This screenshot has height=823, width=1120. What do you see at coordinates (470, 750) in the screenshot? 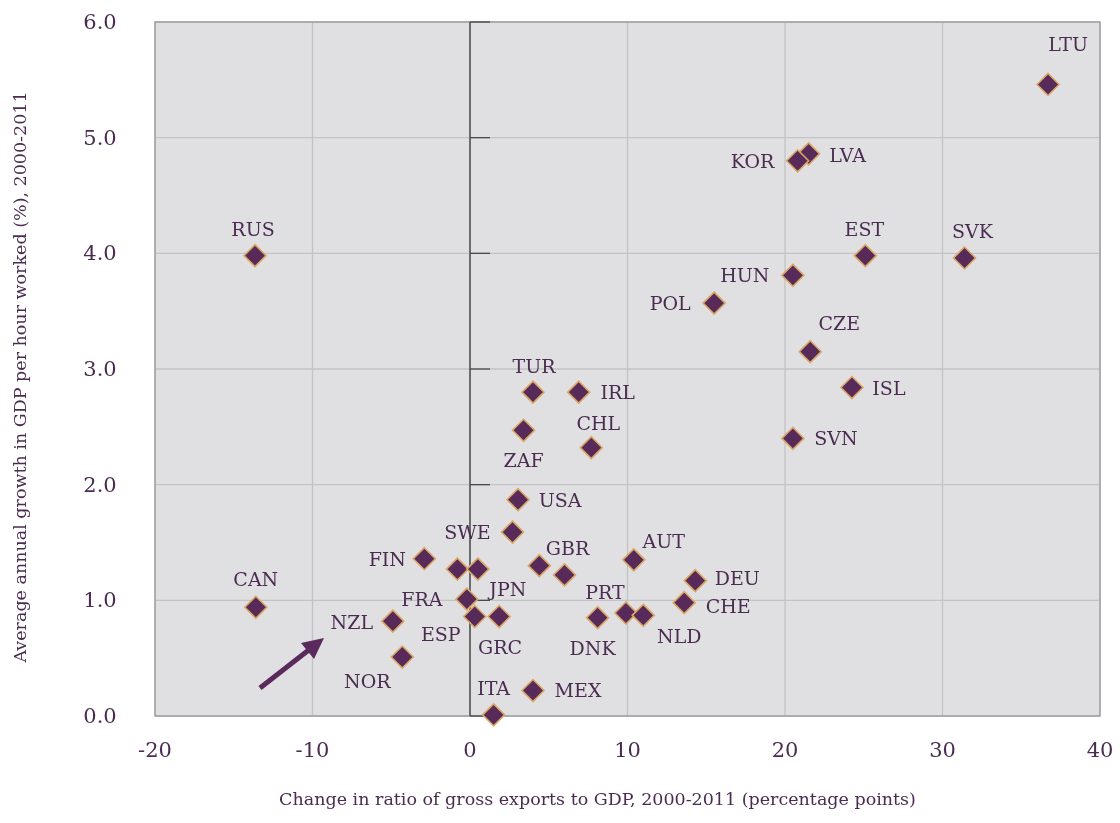
I see `x-tick-label: 0` at bounding box center [470, 750].